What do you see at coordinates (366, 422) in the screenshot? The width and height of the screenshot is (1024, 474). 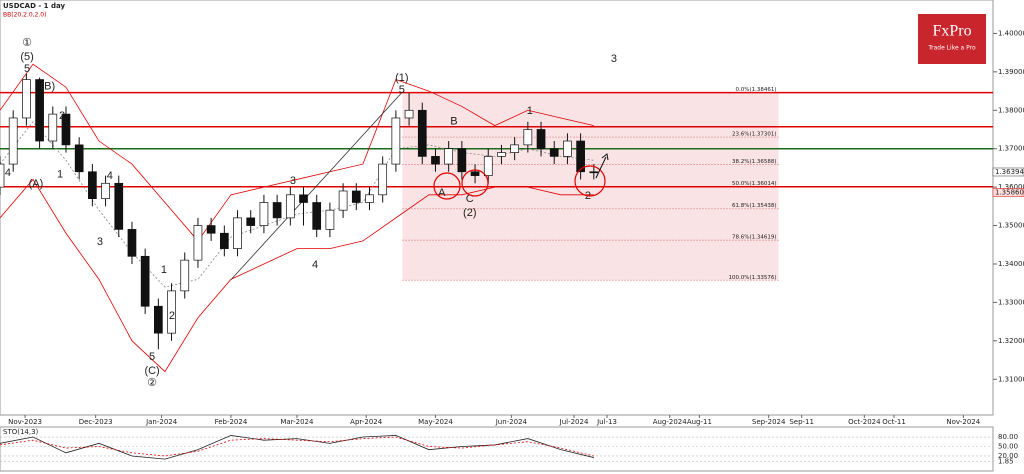 I see `x-tick-label: Apr-2024` at bounding box center [366, 422].